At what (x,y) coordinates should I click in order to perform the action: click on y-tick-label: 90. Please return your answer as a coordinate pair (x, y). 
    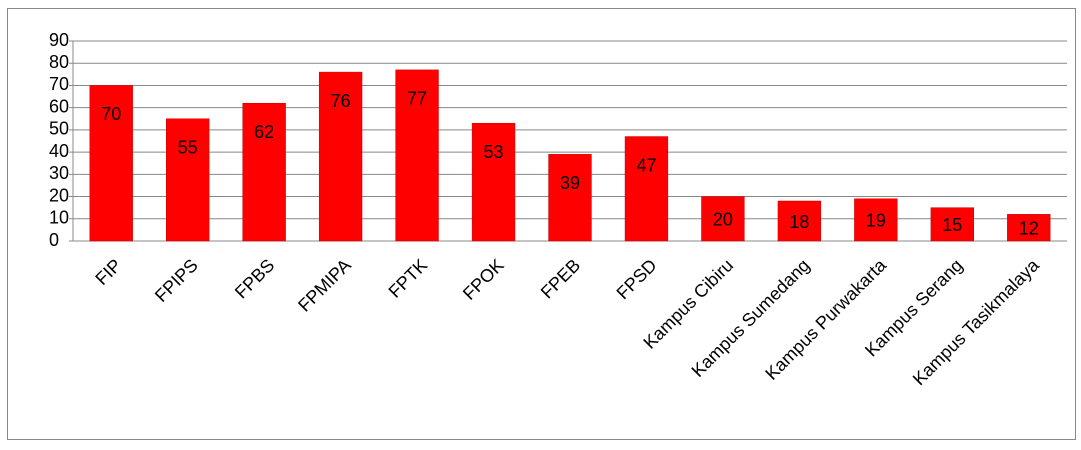
    Looking at the image, I should click on (59, 40).